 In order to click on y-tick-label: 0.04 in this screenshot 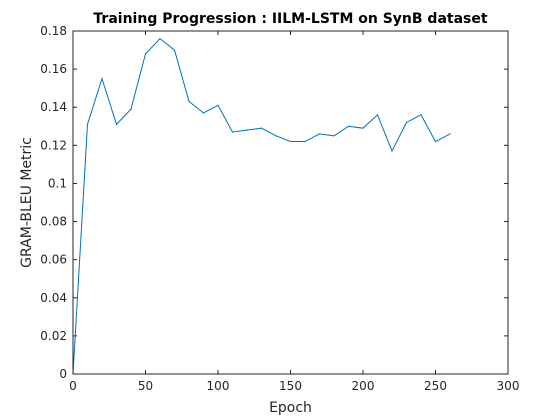, I will do `click(53, 298)`.